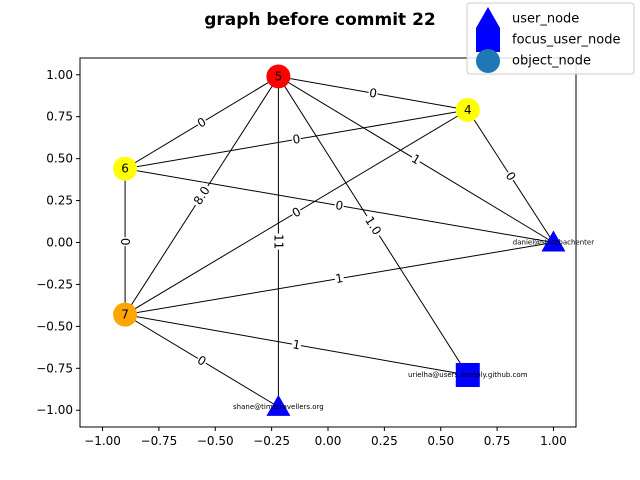  What do you see at coordinates (102, 441) in the screenshot?
I see `x-tick-label: −1.00` at bounding box center [102, 441].